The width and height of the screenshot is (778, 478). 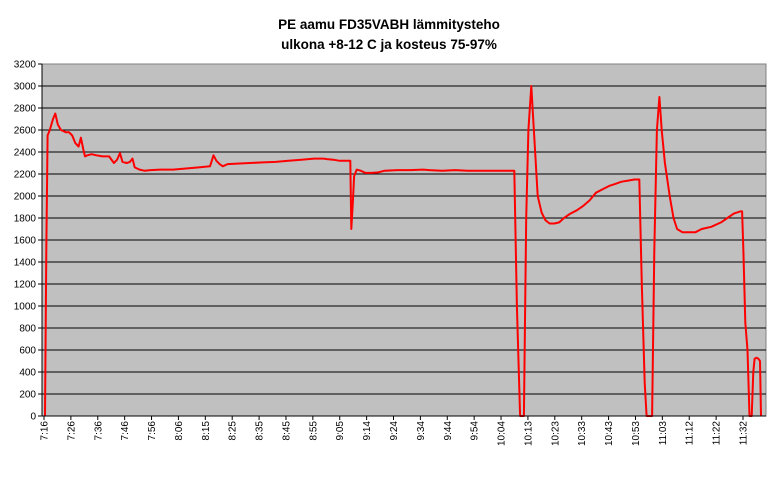 What do you see at coordinates (25, 87) in the screenshot?
I see `y-tick-label: 3000` at bounding box center [25, 87].